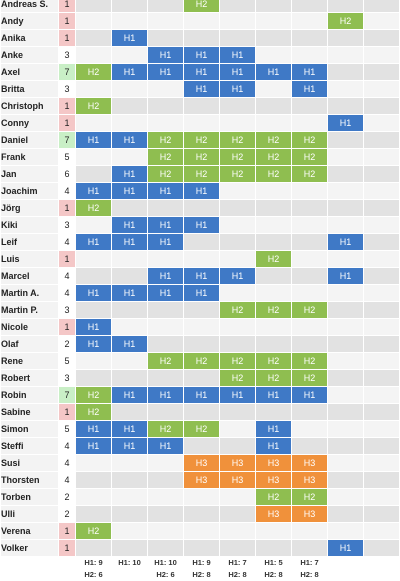 This screenshot has width=400, height=581. I want to click on person-name-cell: Andy, so click(29, 21).